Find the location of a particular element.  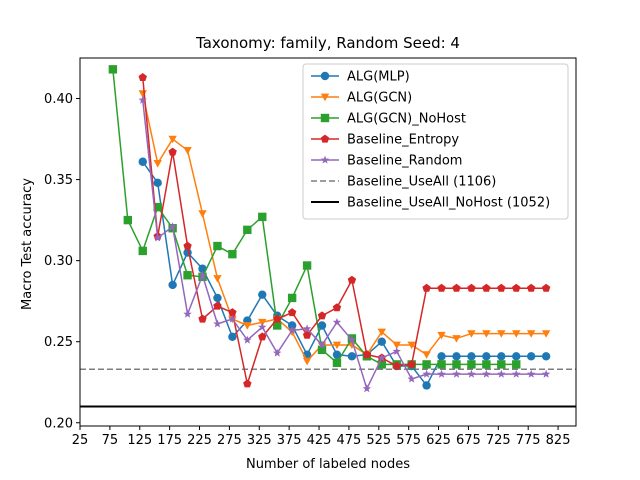

x-tick-label-11: 525 is located at coordinates (378, 440).